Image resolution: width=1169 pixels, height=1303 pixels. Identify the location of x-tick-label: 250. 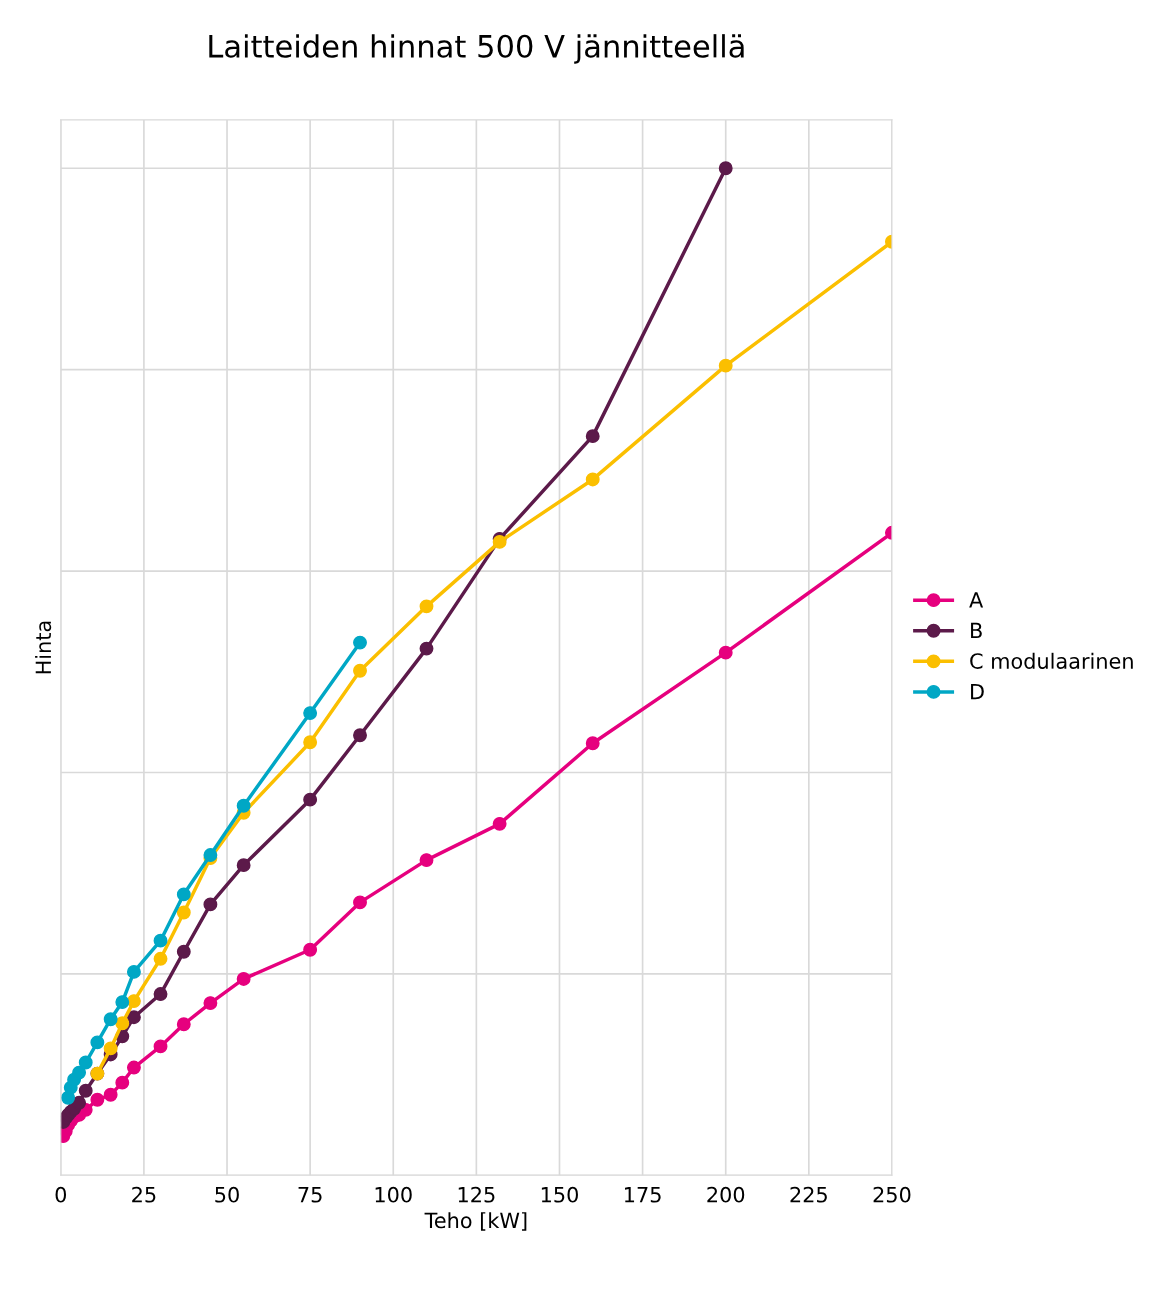
(892, 1194).